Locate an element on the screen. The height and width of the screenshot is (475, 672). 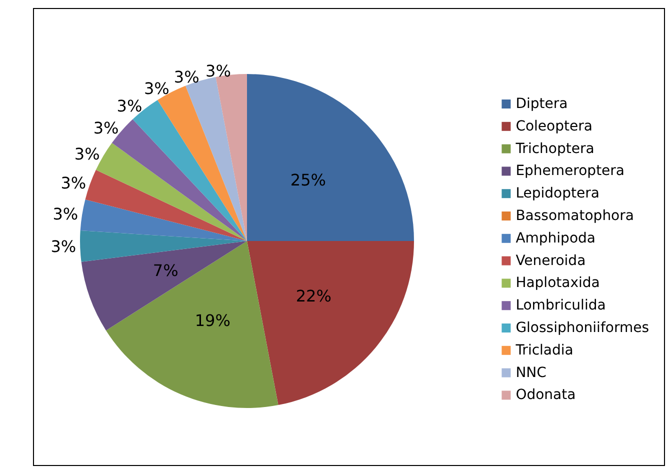
legend-label: Lombriculida is located at coordinates (561, 306).